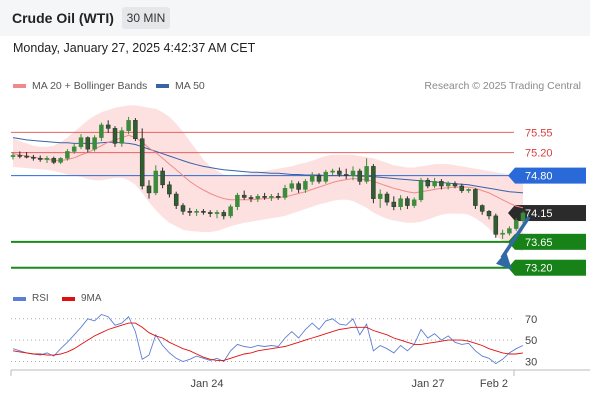 Image resolution: width=590 pixels, height=400 pixels. Describe the element at coordinates (539, 133) in the screenshot. I see `resistance-label: 75.55` at that location.